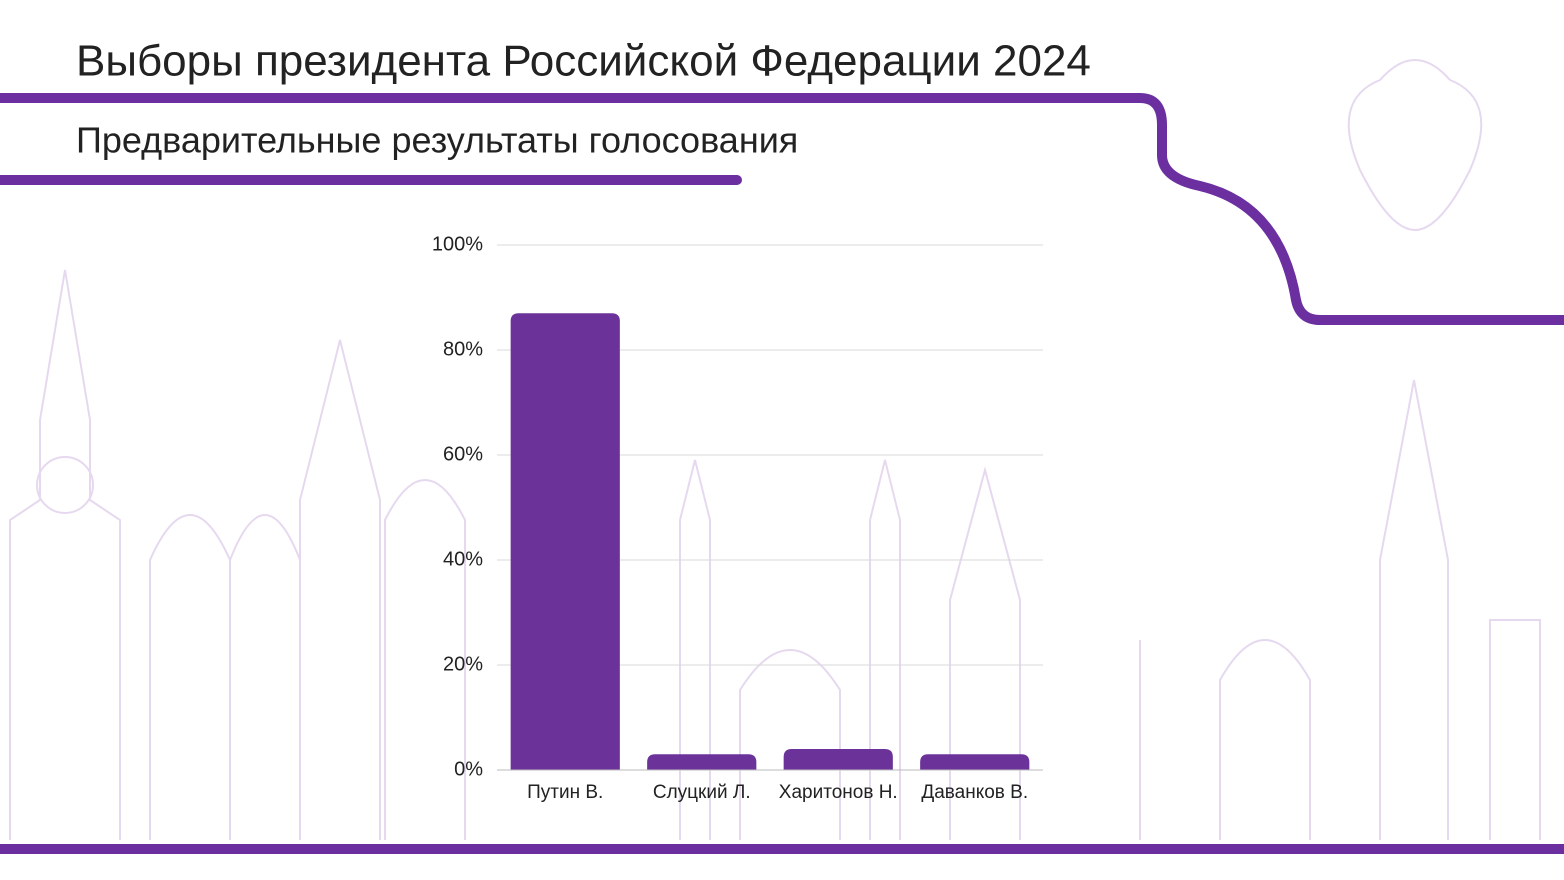  I want to click on x-tick-label: Харитонов Н., so click(838, 792).